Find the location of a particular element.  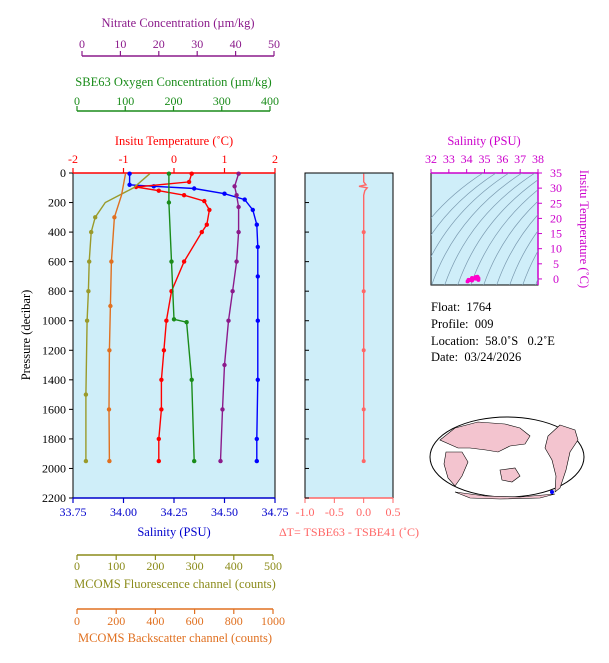

salinity-axis-label: Salinity (PSU) is located at coordinates (173, 532).